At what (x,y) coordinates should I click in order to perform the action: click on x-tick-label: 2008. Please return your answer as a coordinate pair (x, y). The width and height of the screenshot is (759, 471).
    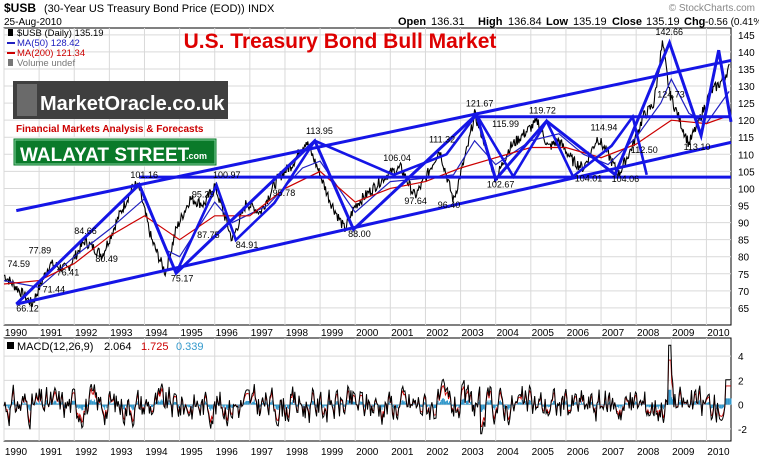
    Looking at the image, I should click on (648, 333).